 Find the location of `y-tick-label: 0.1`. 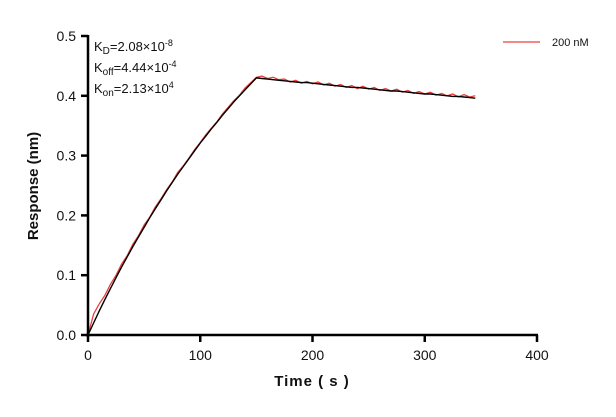

y-tick-label: 0.1 is located at coordinates (67, 275).